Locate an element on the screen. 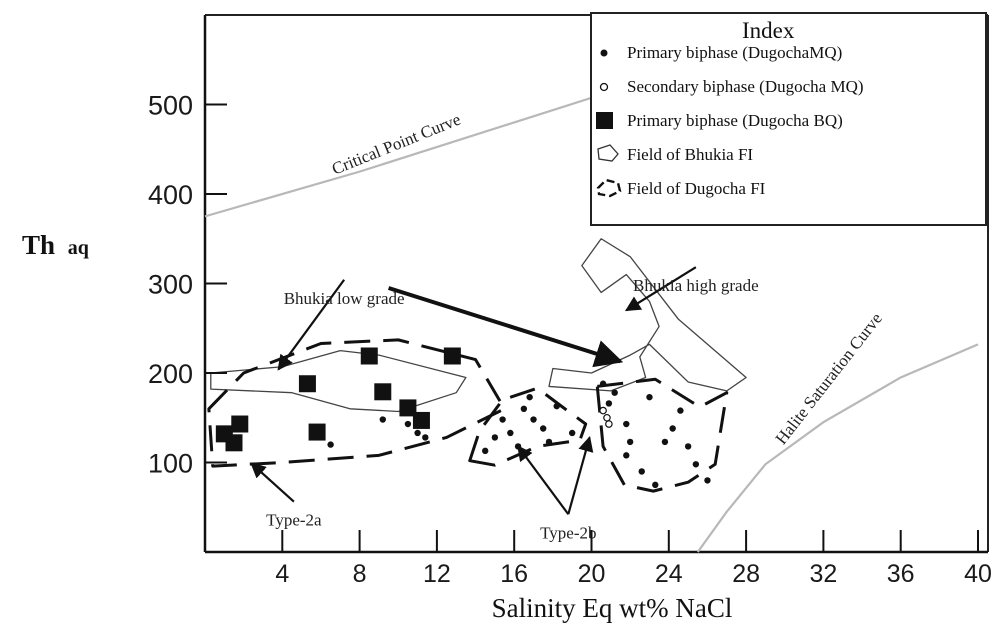  halite-saturation-curve-label: Halite Saturation Curve is located at coordinates (829, 378).